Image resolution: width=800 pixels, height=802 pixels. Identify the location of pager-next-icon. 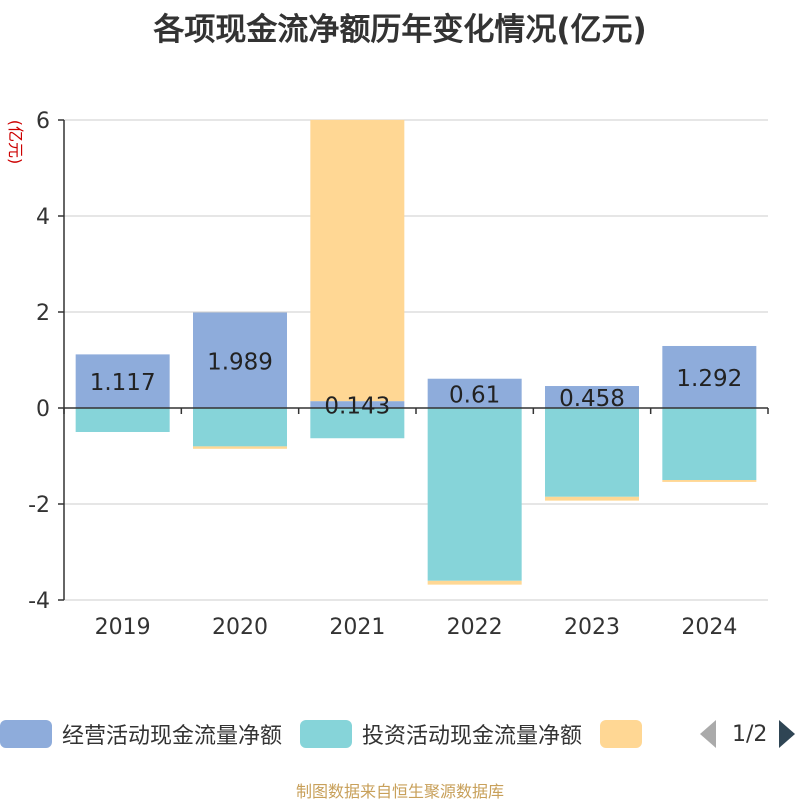
(787, 734).